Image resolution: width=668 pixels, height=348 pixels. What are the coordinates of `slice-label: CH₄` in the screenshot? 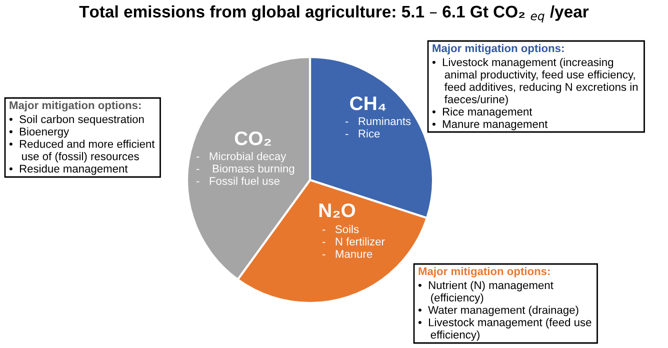 It's located at (368, 103).